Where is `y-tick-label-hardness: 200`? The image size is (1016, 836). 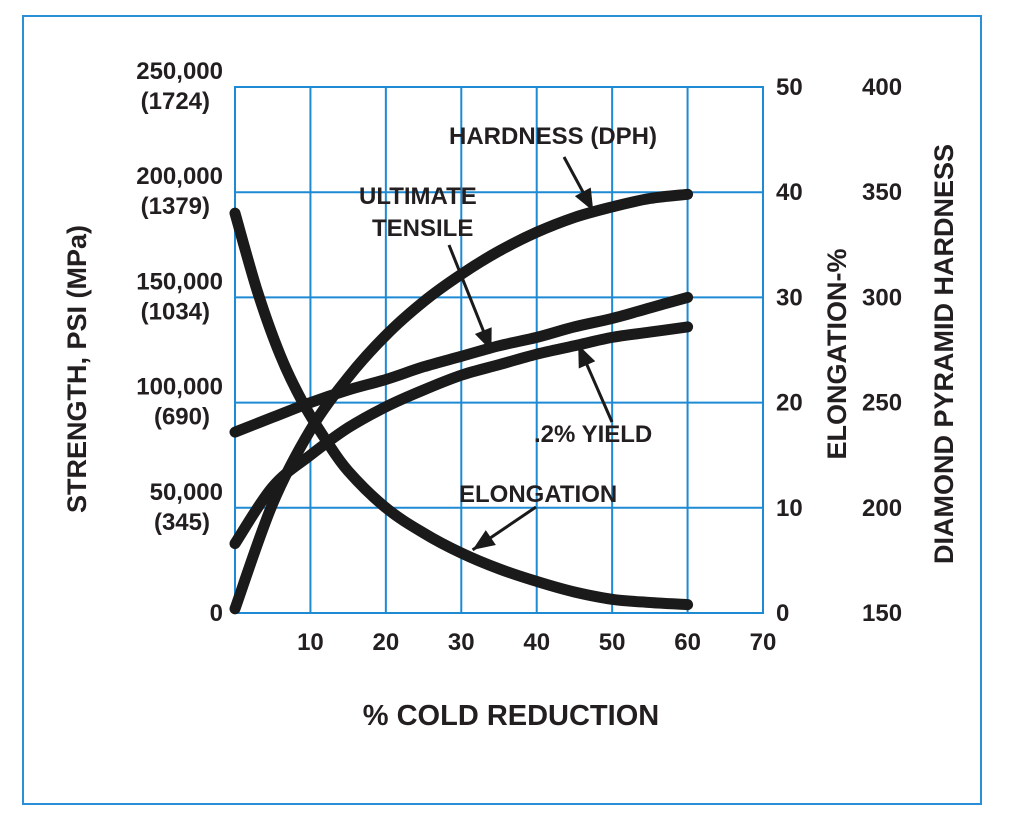 y-tick-label-hardness: 200 is located at coordinates (882, 508).